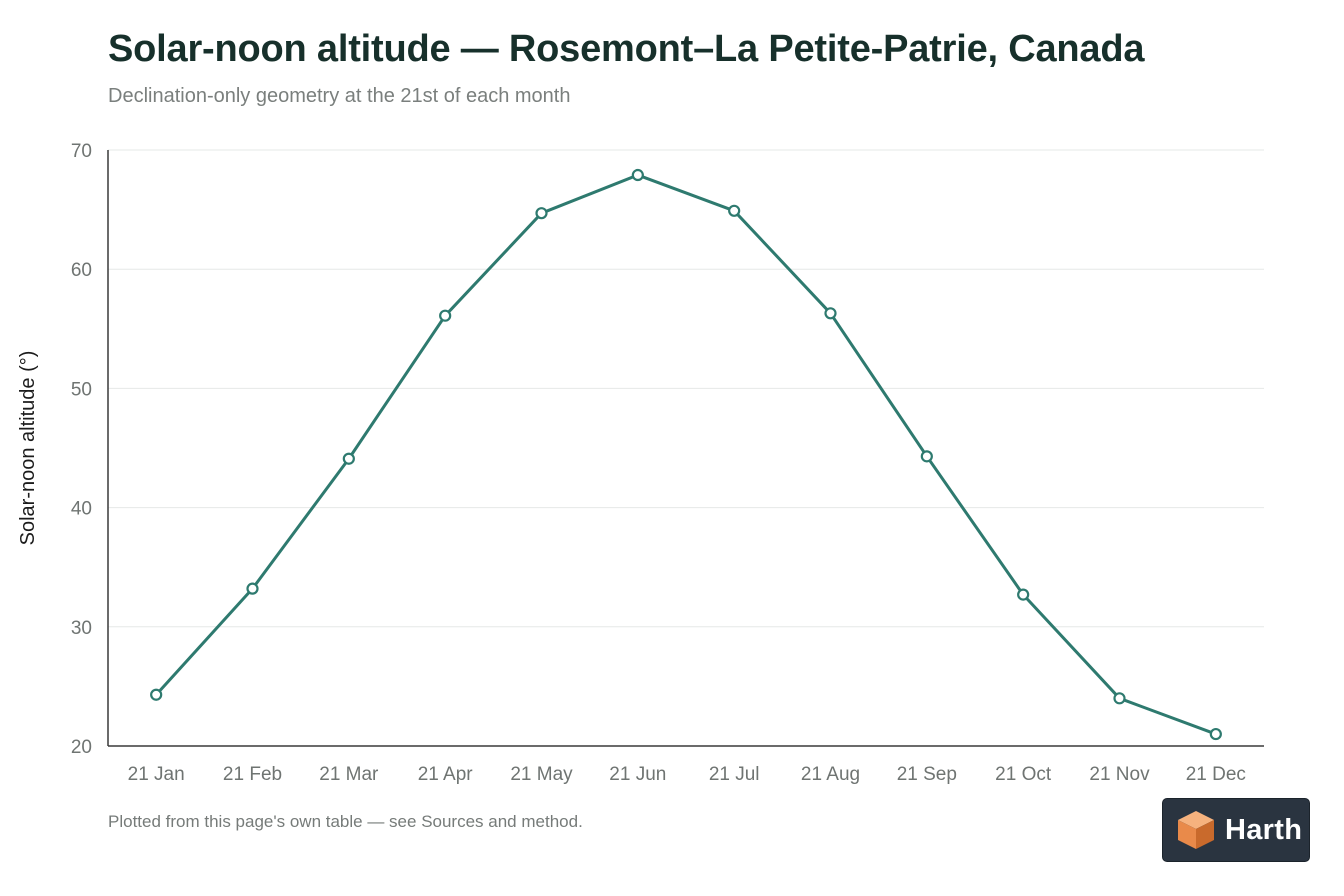  I want to click on y-tick-label: 20, so click(81, 747).